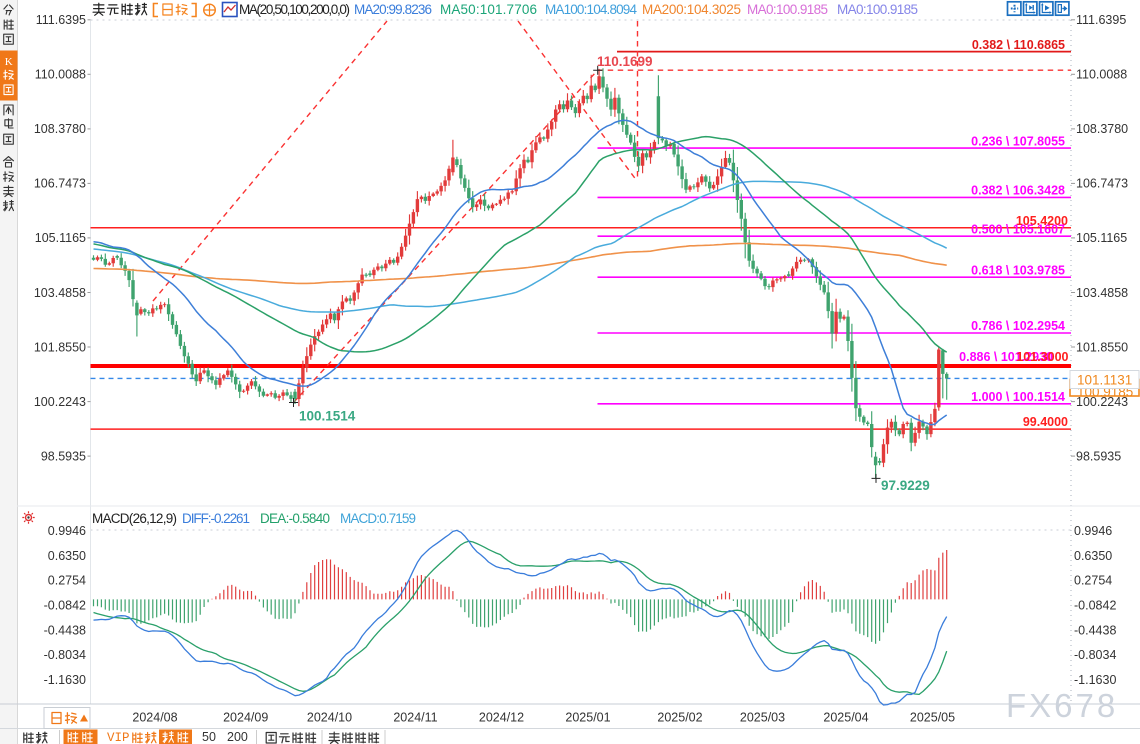 This screenshot has width=1140, height=744. Describe the element at coordinates (587, 718) in the screenshot. I see `svg-text: 2025/01` at that location.